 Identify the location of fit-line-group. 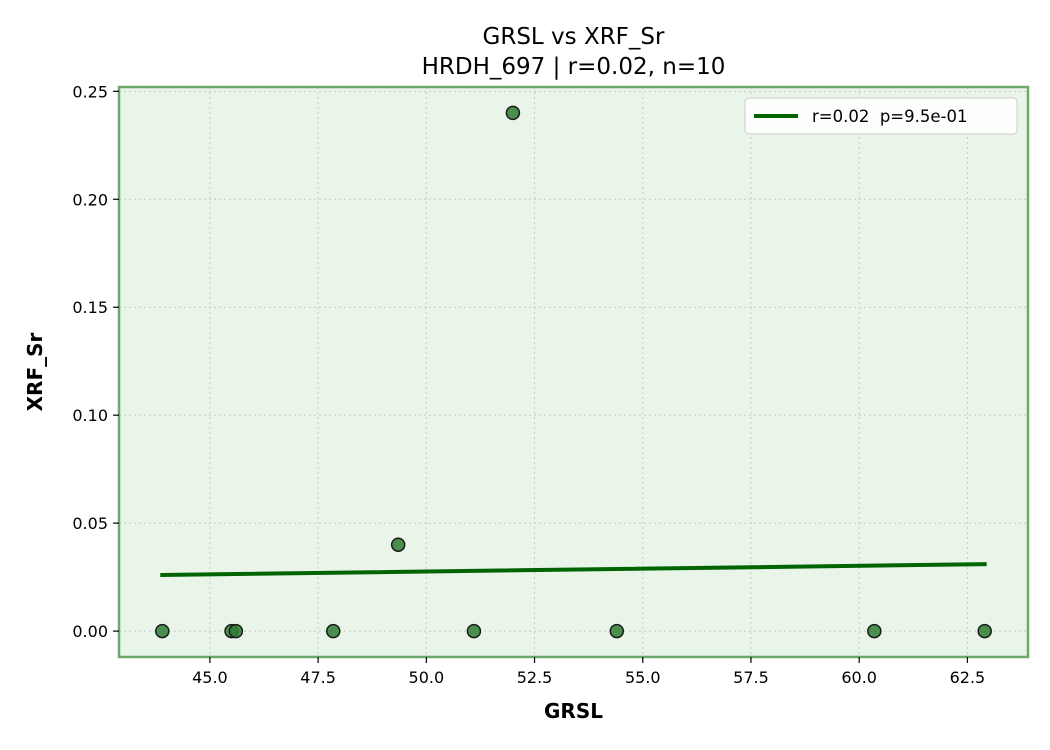
(573, 569).